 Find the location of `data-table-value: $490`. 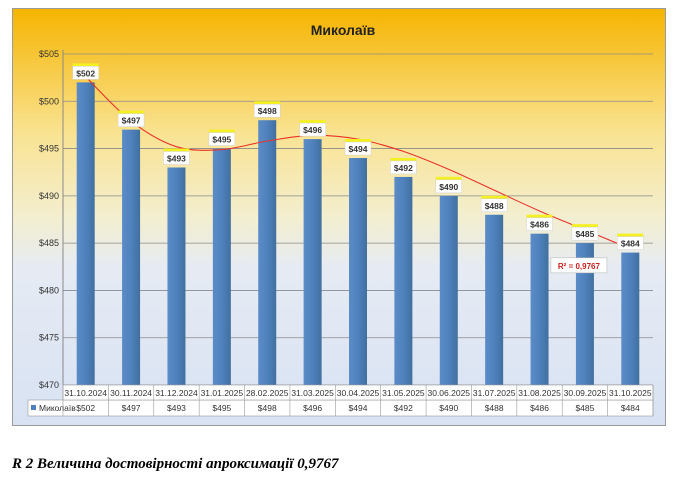

data-table-value: $490 is located at coordinates (448, 408).